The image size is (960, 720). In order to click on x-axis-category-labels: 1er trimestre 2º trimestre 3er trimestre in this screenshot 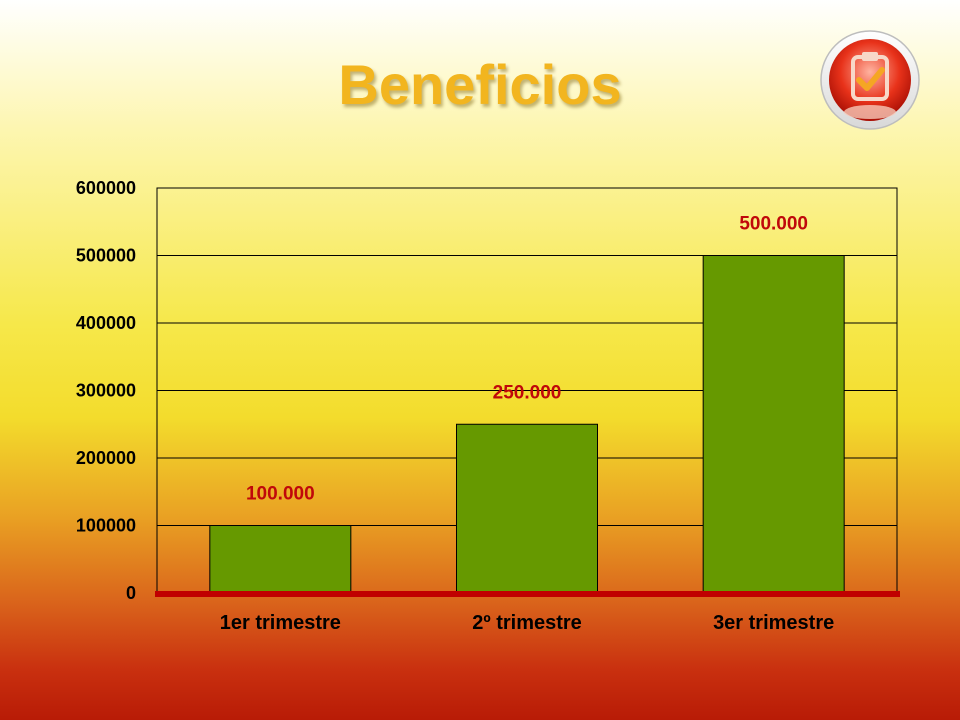, I will do `click(527, 623)`.